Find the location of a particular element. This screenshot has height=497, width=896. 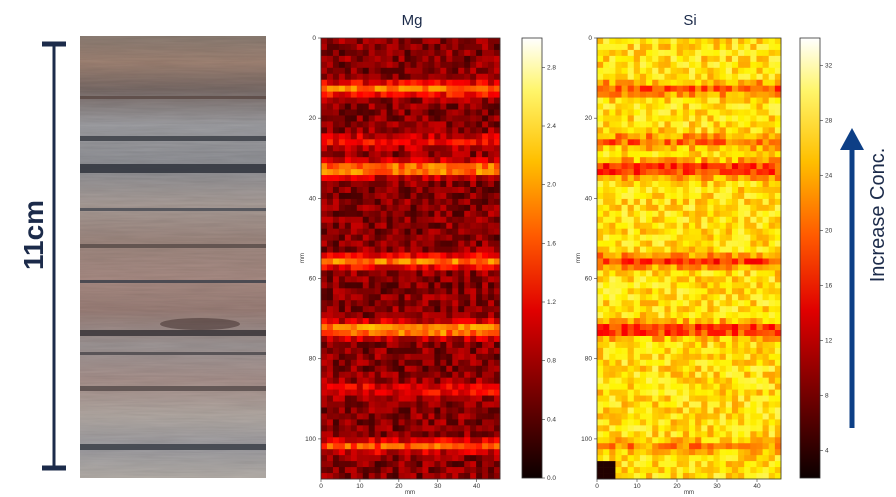

mg-map-title: Mg is located at coordinates (412, 20).